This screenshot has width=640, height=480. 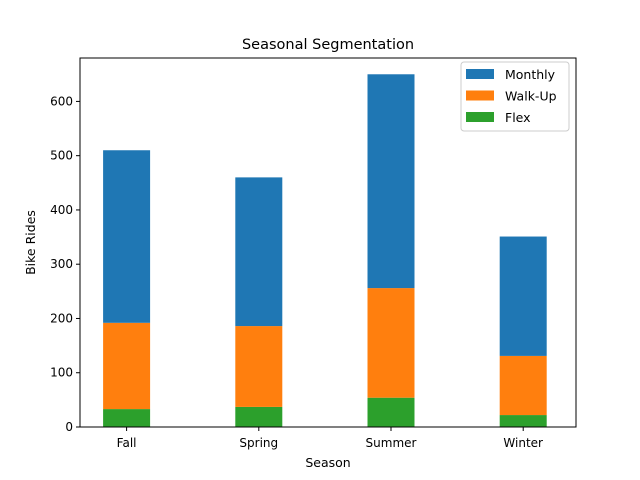 What do you see at coordinates (259, 366) in the screenshot?
I see `bar-walk-up-spring` at bounding box center [259, 366].